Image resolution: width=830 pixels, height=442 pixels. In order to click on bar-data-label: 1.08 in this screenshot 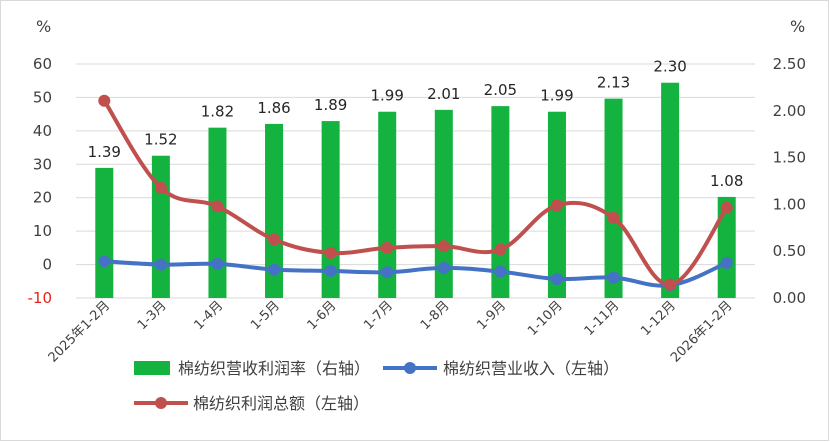, I will do `click(726, 181)`.